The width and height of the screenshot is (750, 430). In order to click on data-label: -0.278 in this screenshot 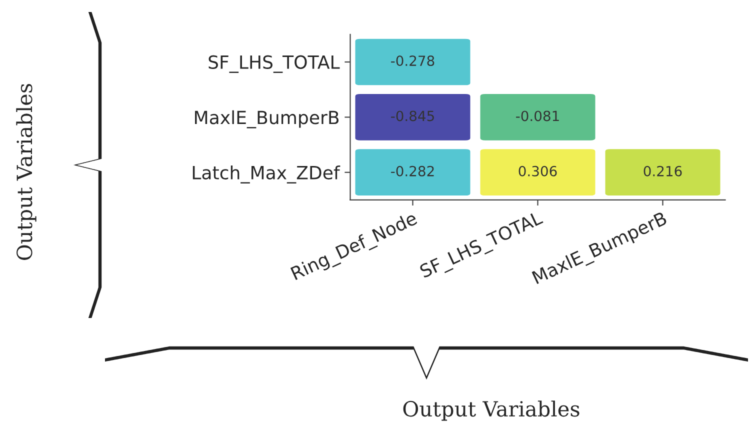, I will do `click(412, 61)`.